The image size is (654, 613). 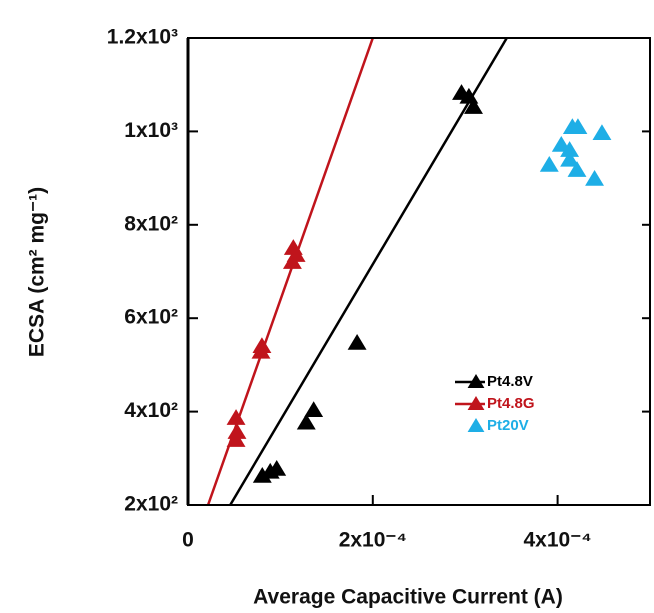 What do you see at coordinates (510, 381) in the screenshot?
I see `legend-label: Pt4.8V` at bounding box center [510, 381].